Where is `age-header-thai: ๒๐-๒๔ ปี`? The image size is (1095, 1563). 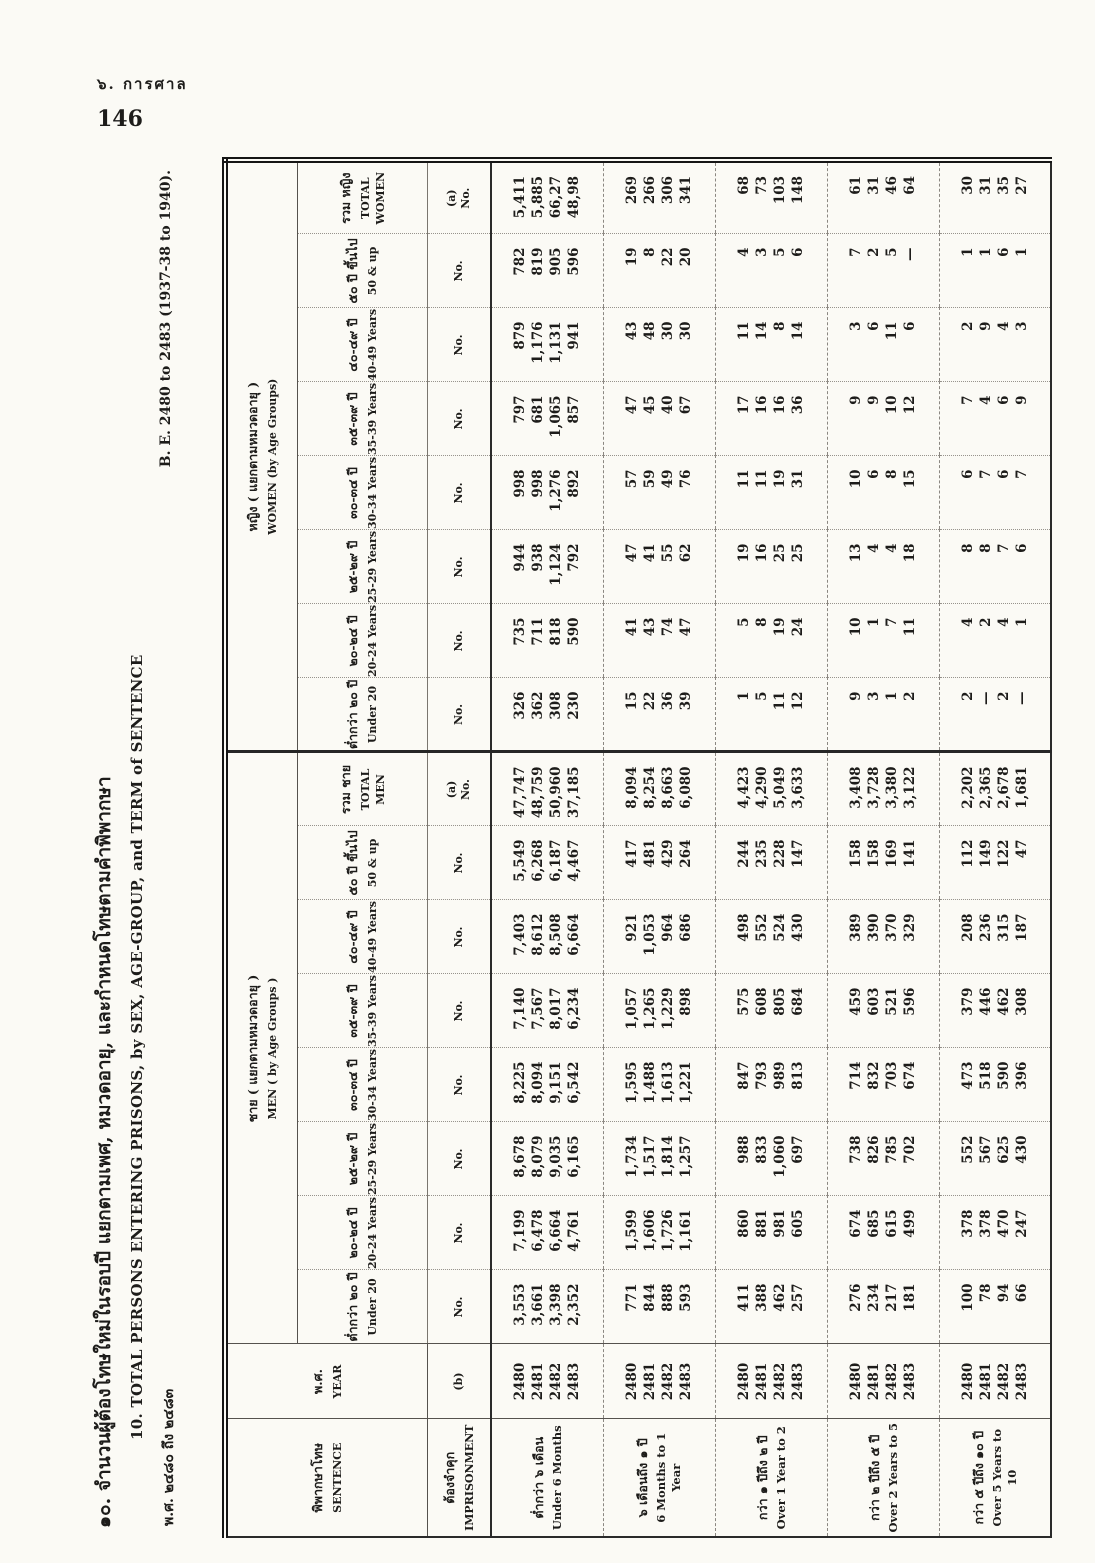 age-header-thai: ๒๐-๒๔ ปี is located at coordinates (352, 641).